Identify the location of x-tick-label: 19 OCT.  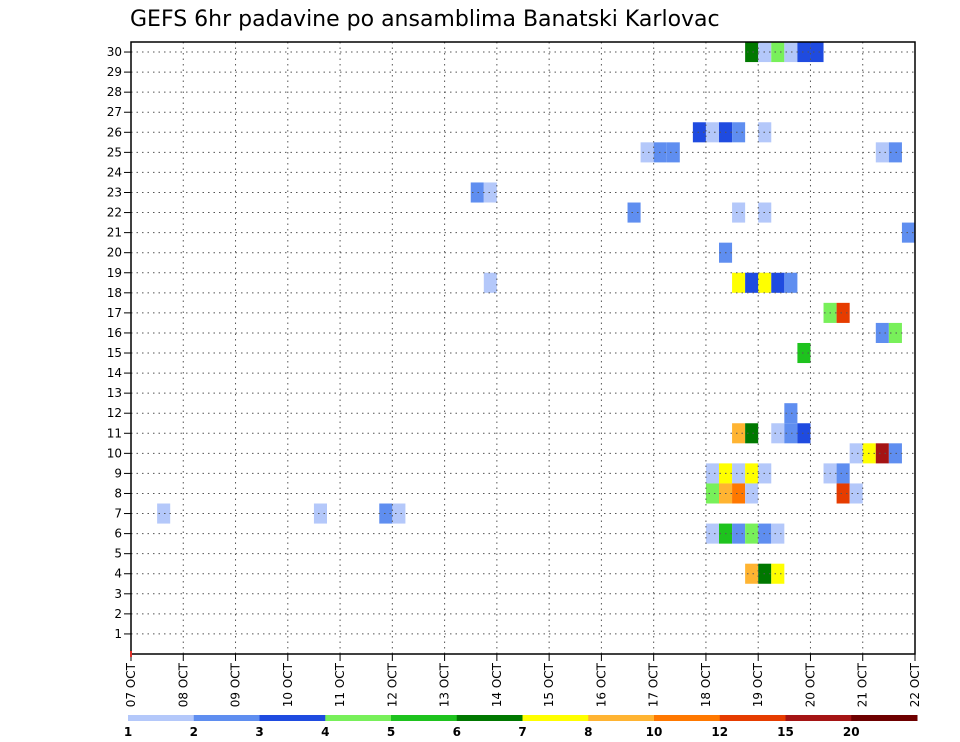
(758, 684).